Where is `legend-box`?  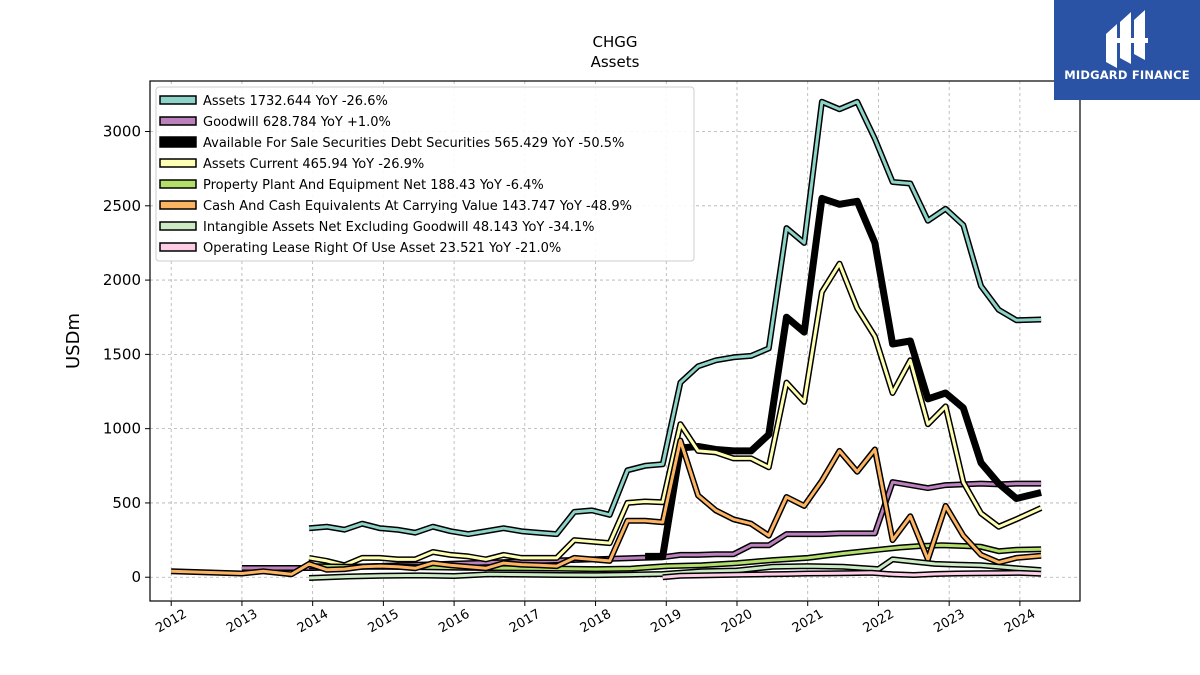 legend-box is located at coordinates (425, 174).